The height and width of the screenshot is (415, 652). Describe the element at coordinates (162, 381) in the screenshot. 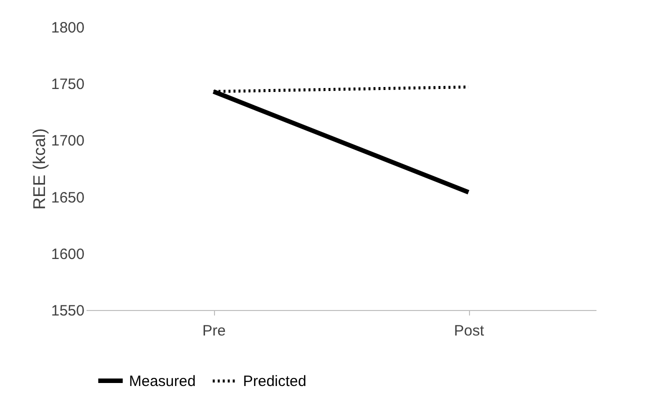

I see `legend-label: Measured` at that location.